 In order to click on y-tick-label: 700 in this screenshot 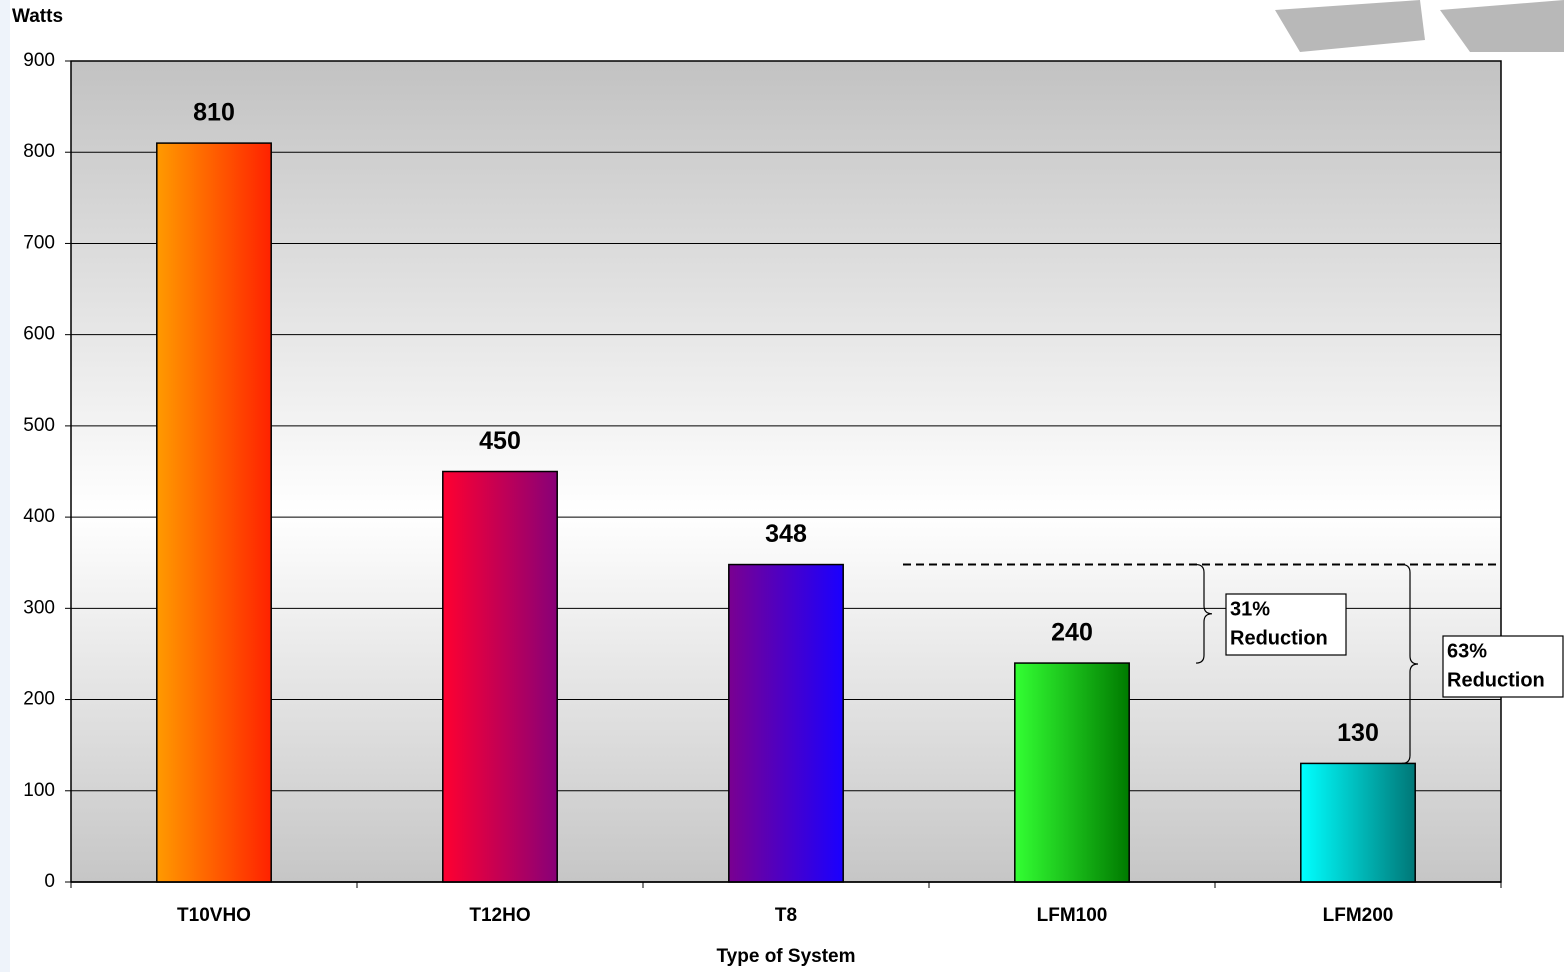, I will do `click(39, 242)`.